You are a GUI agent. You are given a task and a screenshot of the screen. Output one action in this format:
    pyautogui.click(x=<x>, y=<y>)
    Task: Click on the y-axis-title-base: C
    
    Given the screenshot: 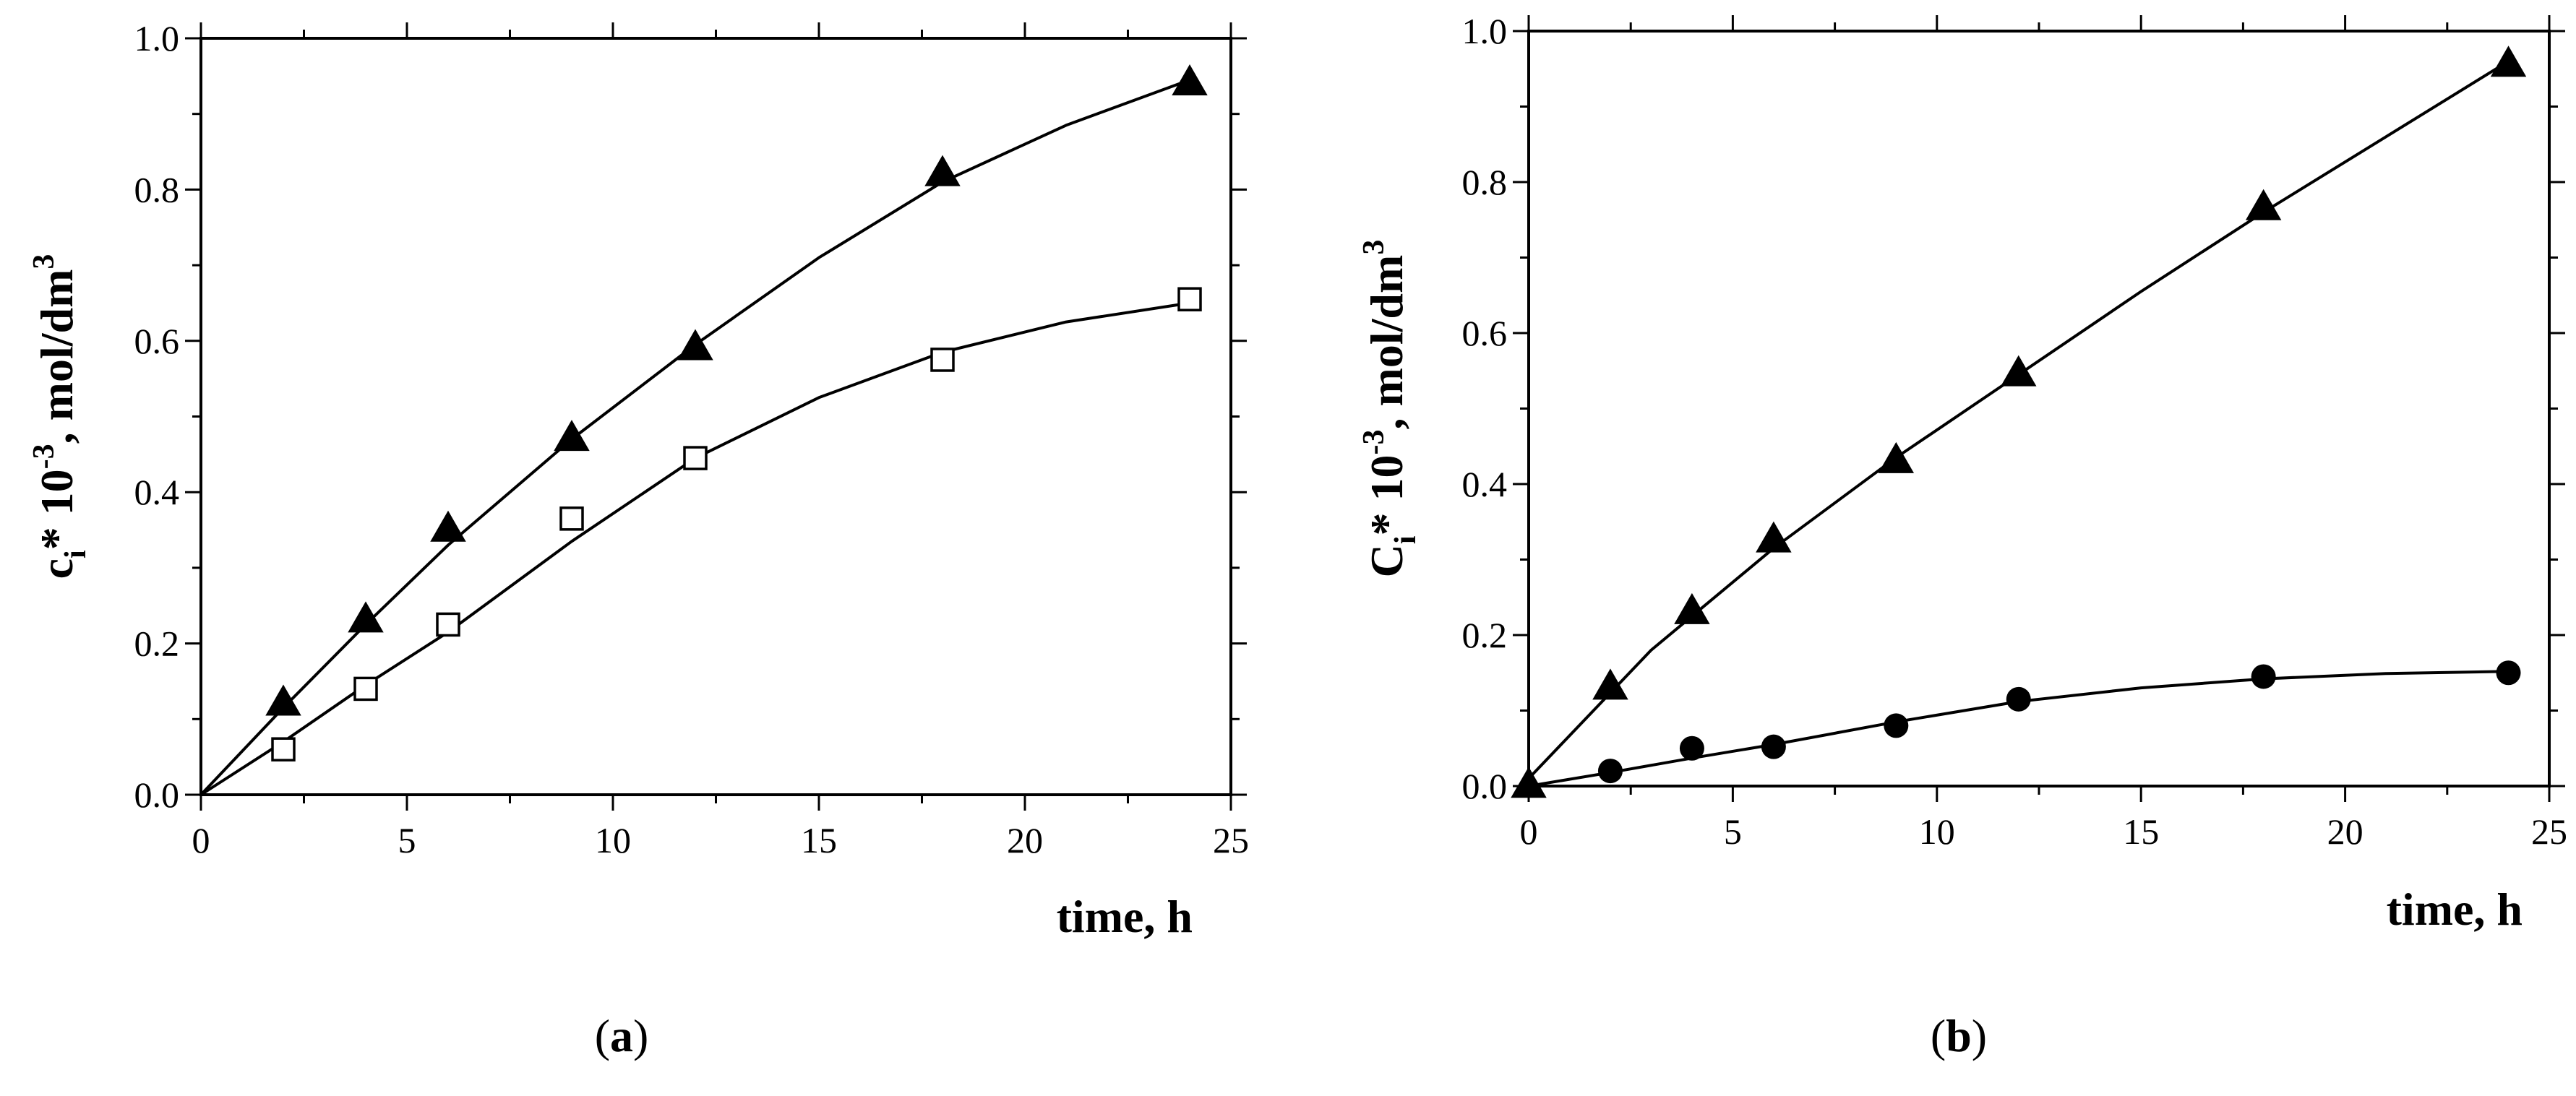 What is the action you would take?
    pyautogui.click(x=1387, y=560)
    